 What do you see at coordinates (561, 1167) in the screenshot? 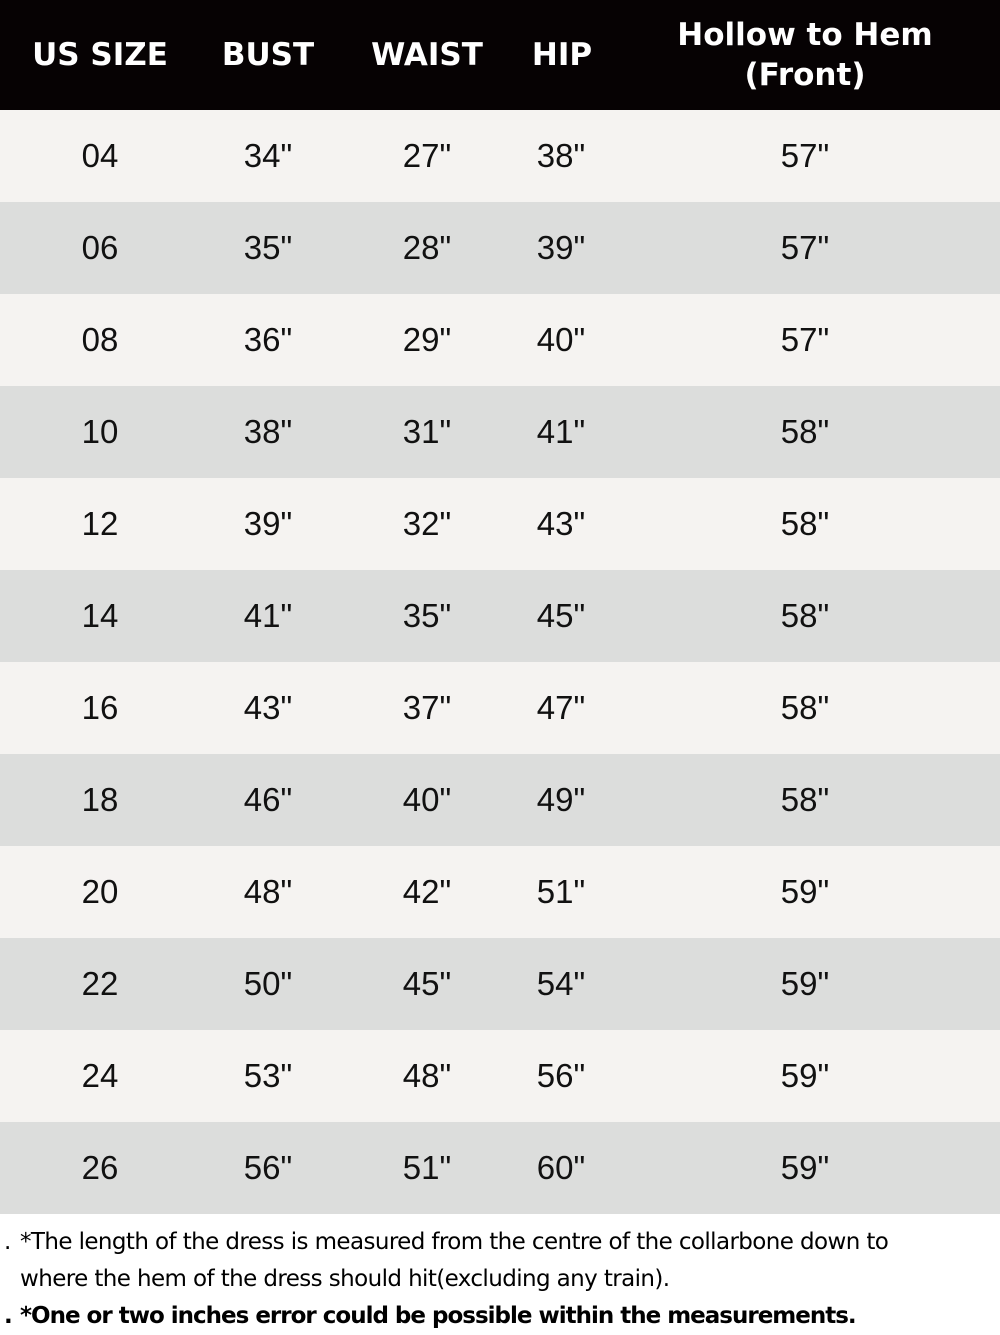
I see `cell-hip: 60"` at bounding box center [561, 1167].